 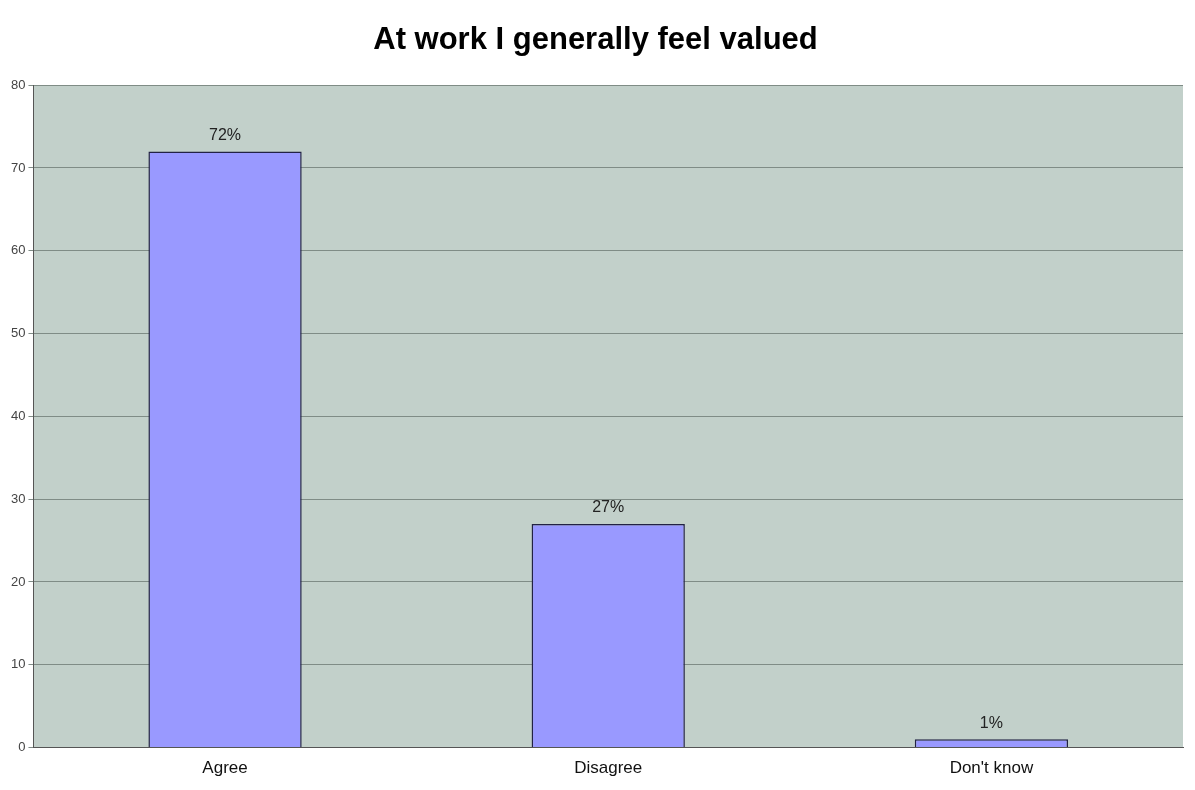 What do you see at coordinates (22, 747) in the screenshot?
I see `y-tick-label: 0` at bounding box center [22, 747].